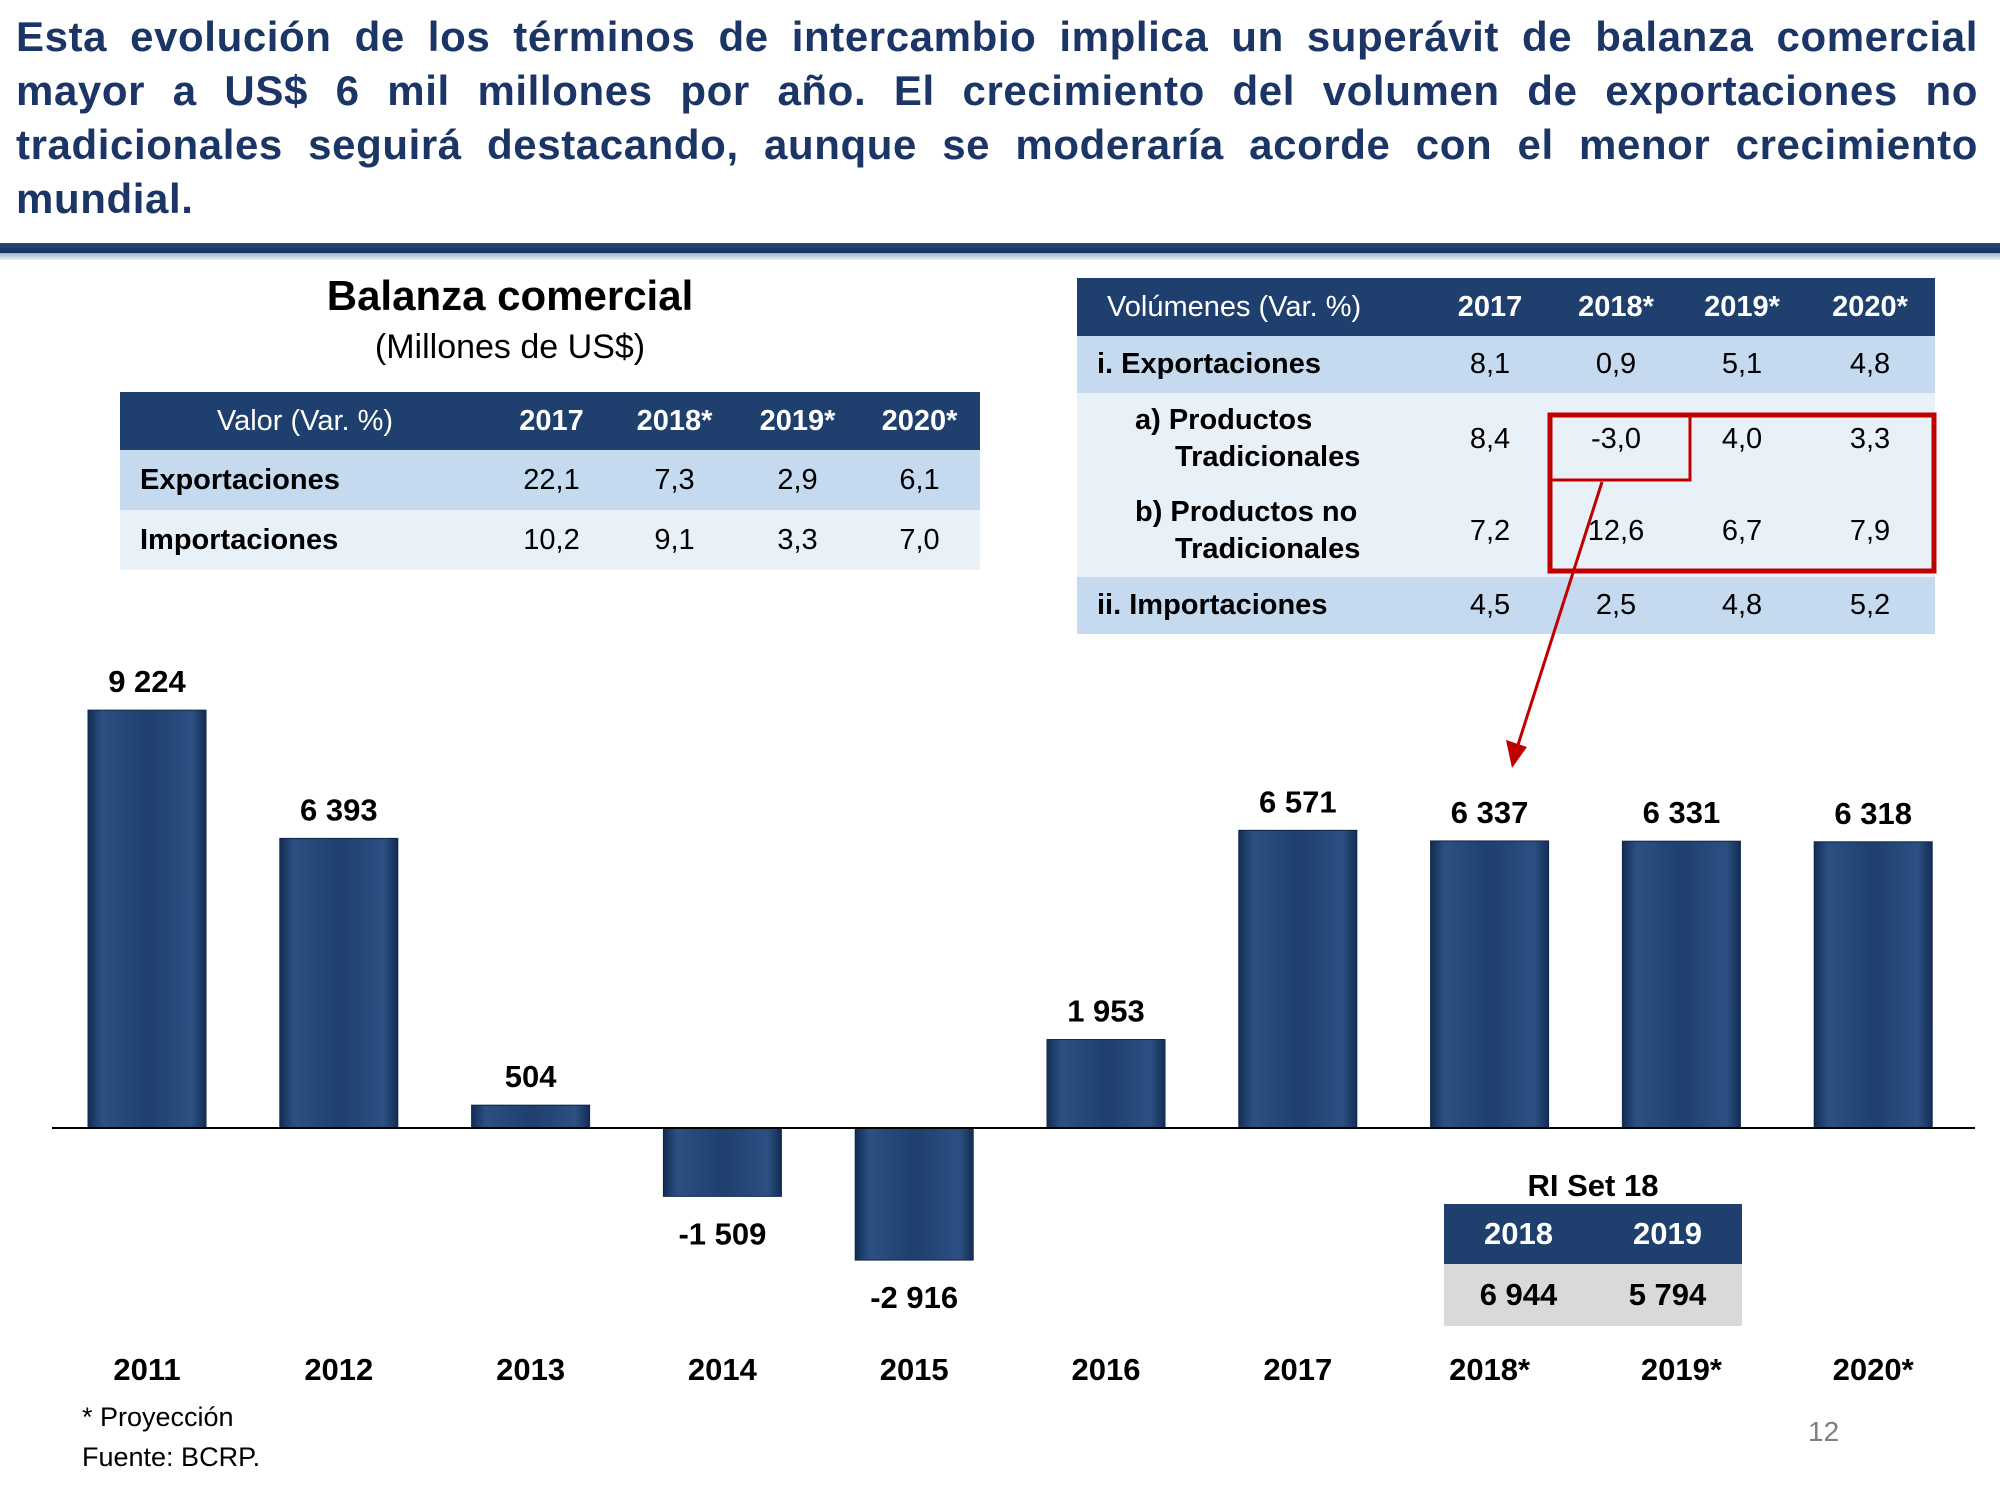 This screenshot has height=1500, width=2000. What do you see at coordinates (1616, 307) in the screenshot?
I see `volumenes-header-2018: 2018*` at bounding box center [1616, 307].